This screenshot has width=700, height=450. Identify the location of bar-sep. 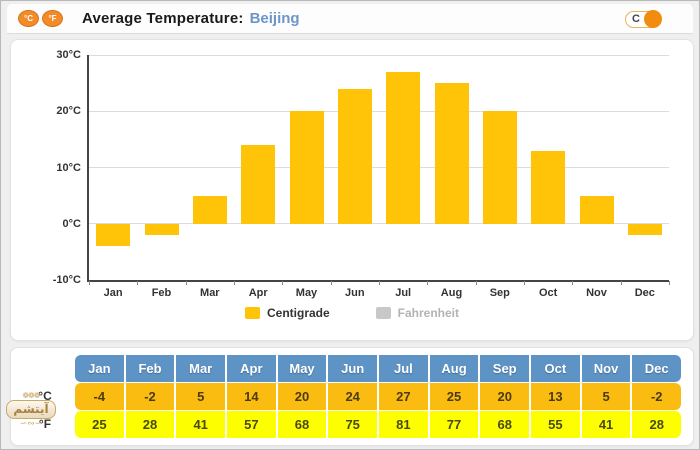
(499, 167).